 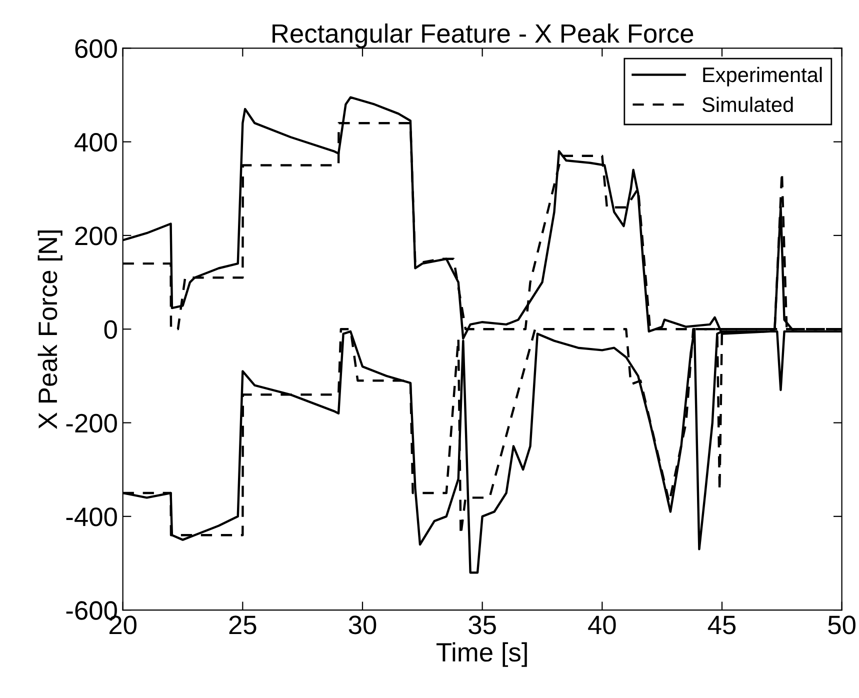 What do you see at coordinates (842, 625) in the screenshot?
I see `x-tick-label: 50` at bounding box center [842, 625].